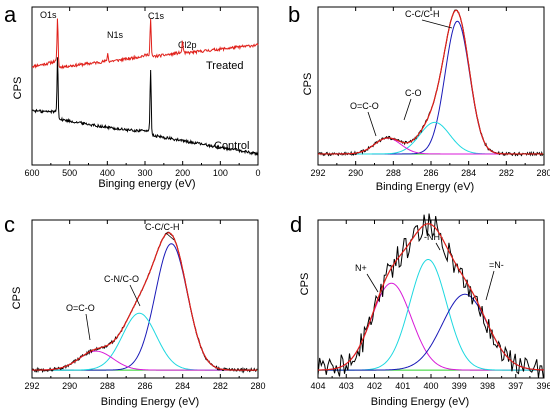 This screenshot has height=410, width=550. I want to click on panel-letter-d: d, so click(296, 224).